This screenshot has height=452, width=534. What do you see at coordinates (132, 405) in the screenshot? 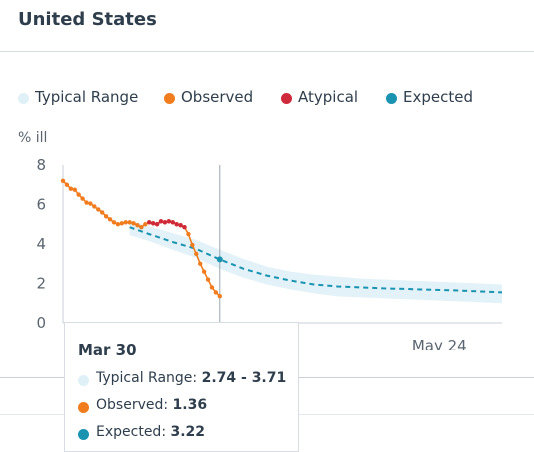
I see `tooltip-label: Observed:` at bounding box center [132, 405].